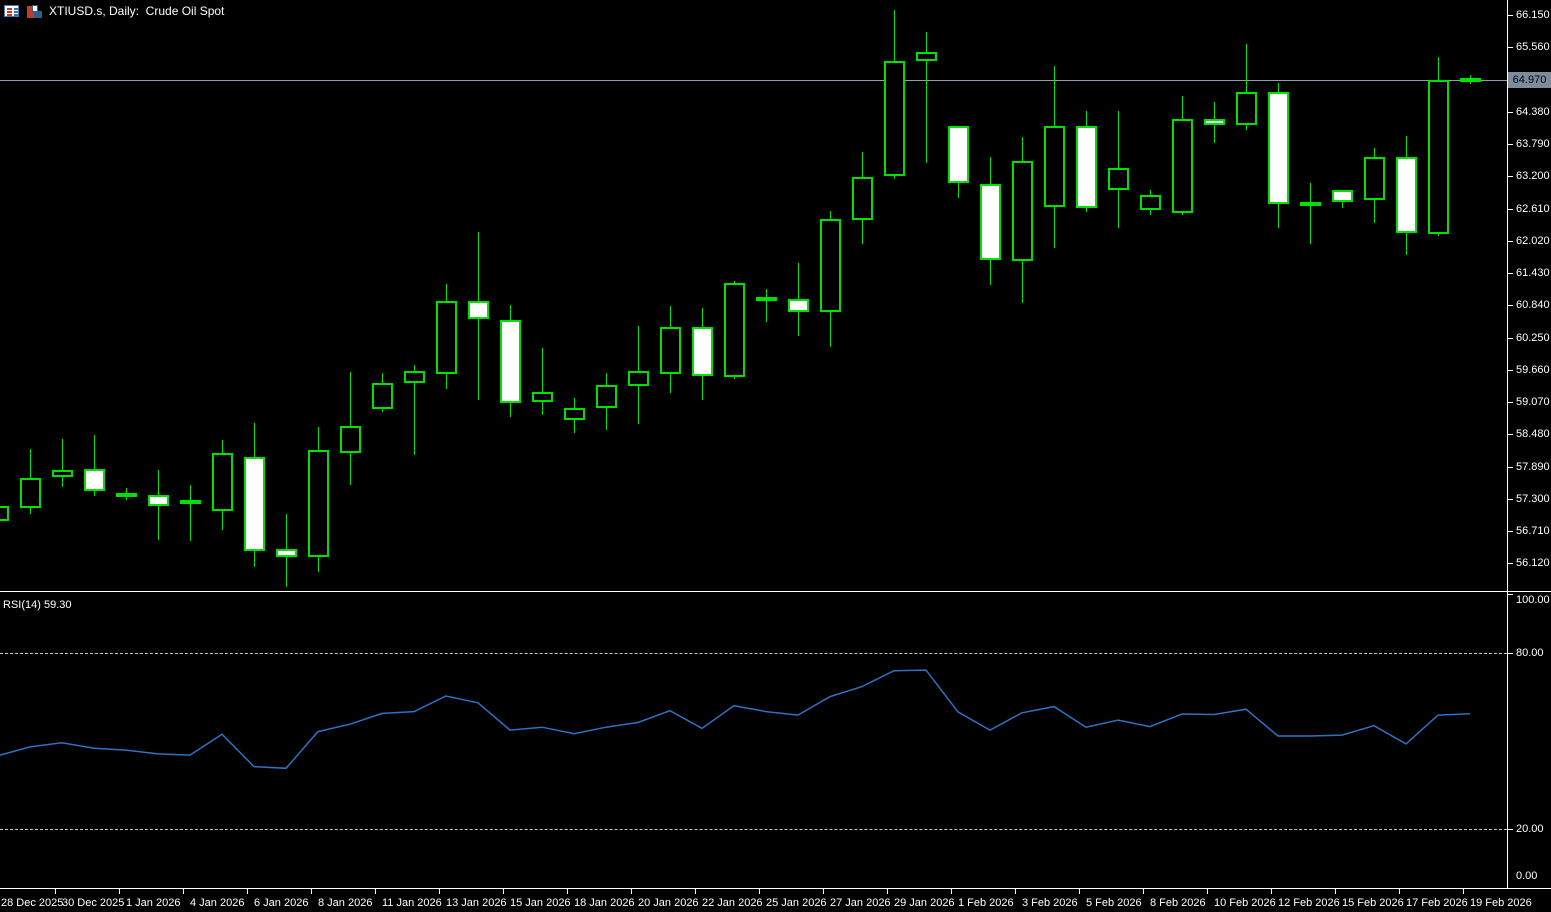  What do you see at coordinates (1533, 434) in the screenshot?
I see `price-tick-label: 58.480` at bounding box center [1533, 434].